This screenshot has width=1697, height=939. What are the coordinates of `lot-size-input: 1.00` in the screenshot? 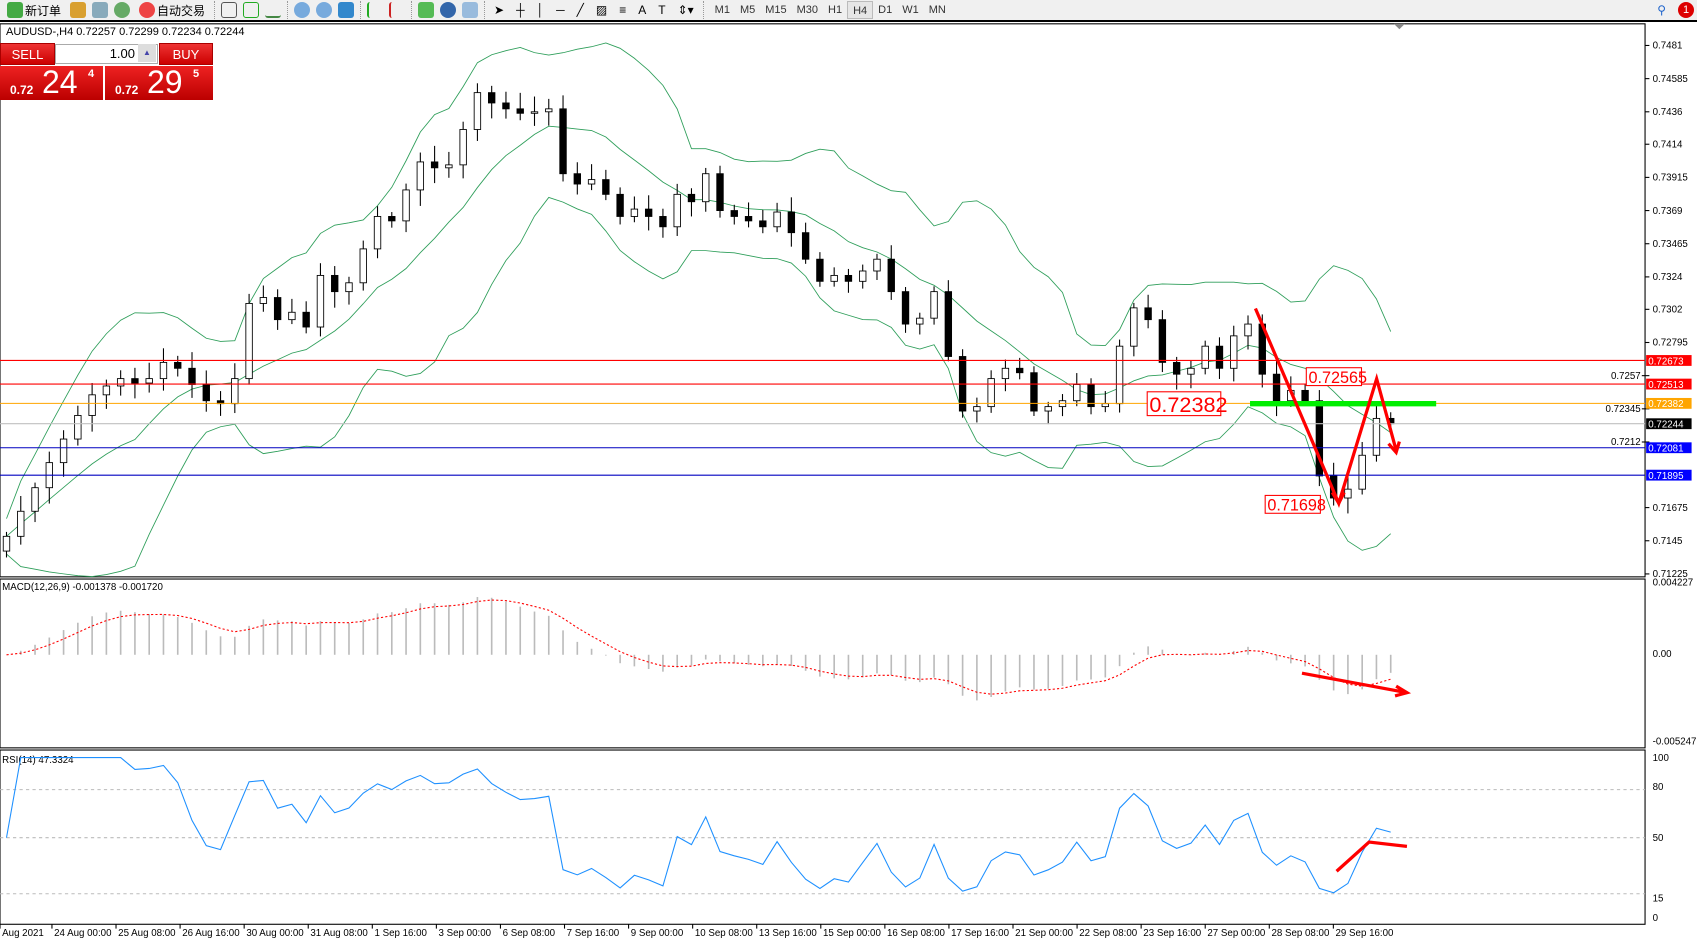 It's located at (106, 54).